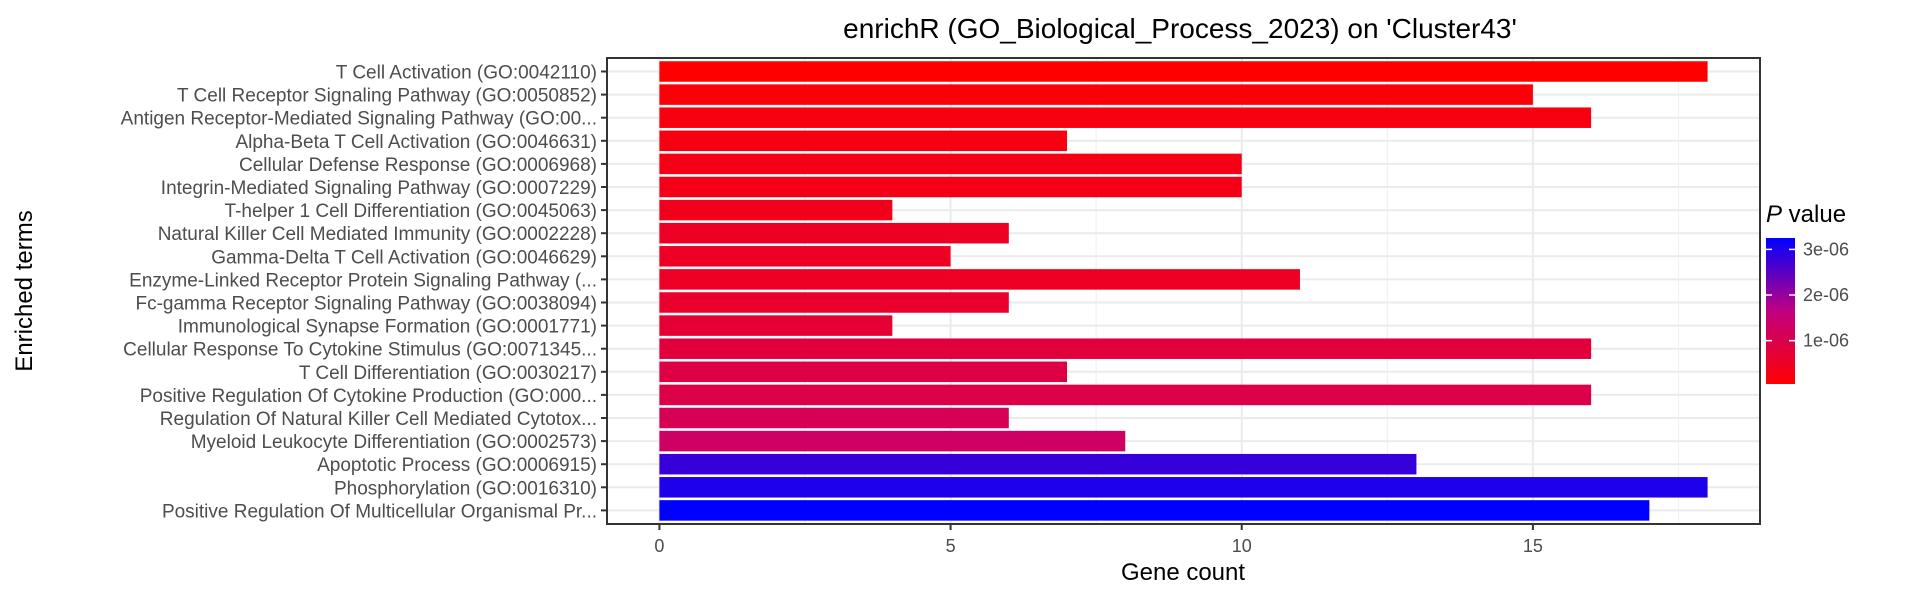  Describe the element at coordinates (448, 373) in the screenshot. I see `y-tick-label-13: T Cell Differentiation (GO:0030217)` at that location.